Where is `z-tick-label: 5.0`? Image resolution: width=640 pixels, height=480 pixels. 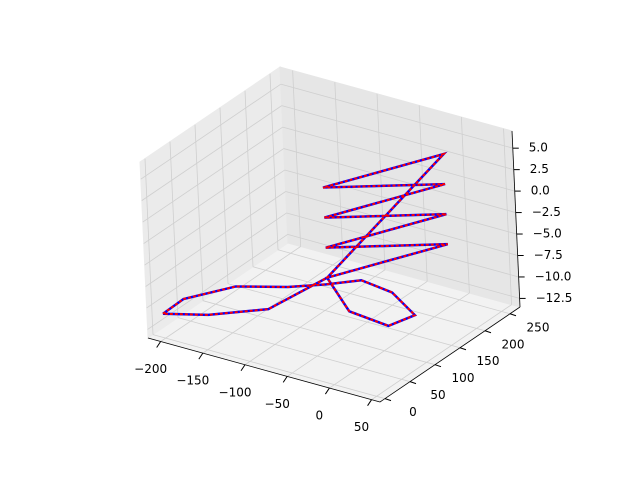
z-tick-label: 5.0 is located at coordinates (538, 148).